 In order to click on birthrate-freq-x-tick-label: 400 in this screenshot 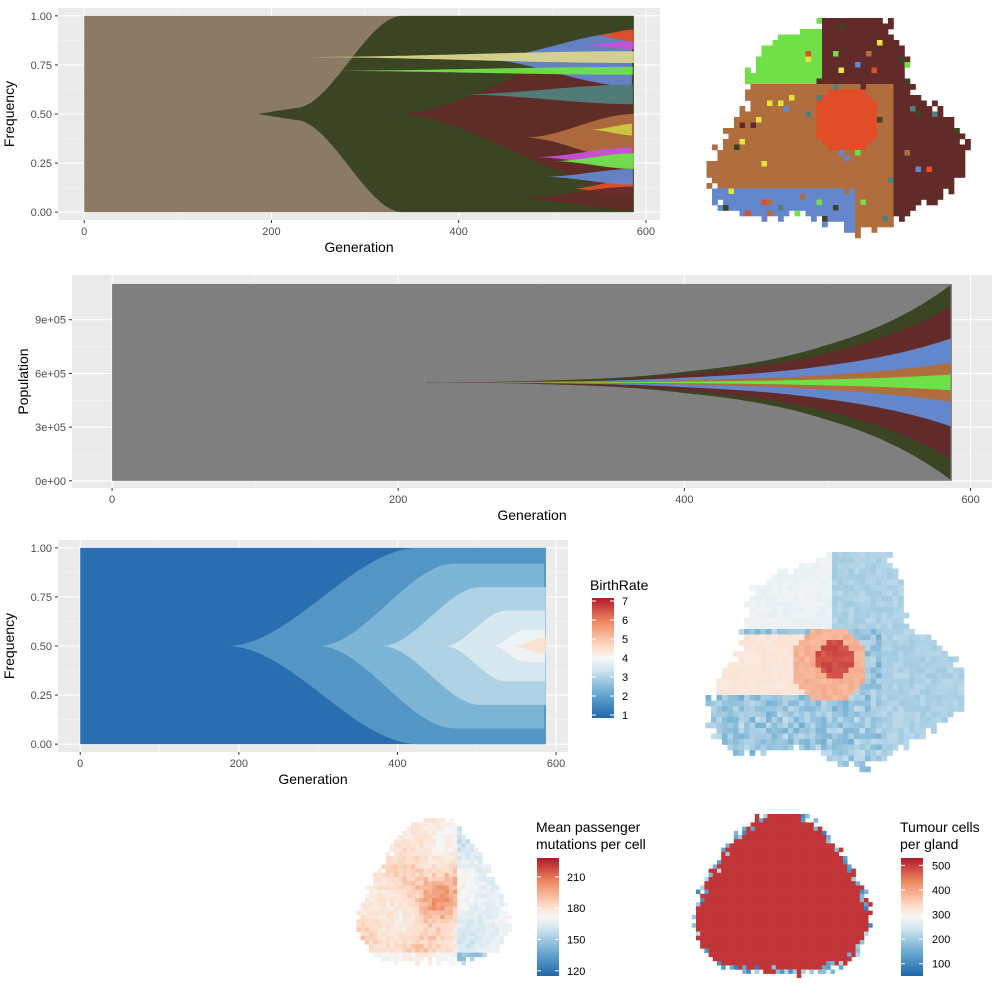, I will do `click(397, 764)`.